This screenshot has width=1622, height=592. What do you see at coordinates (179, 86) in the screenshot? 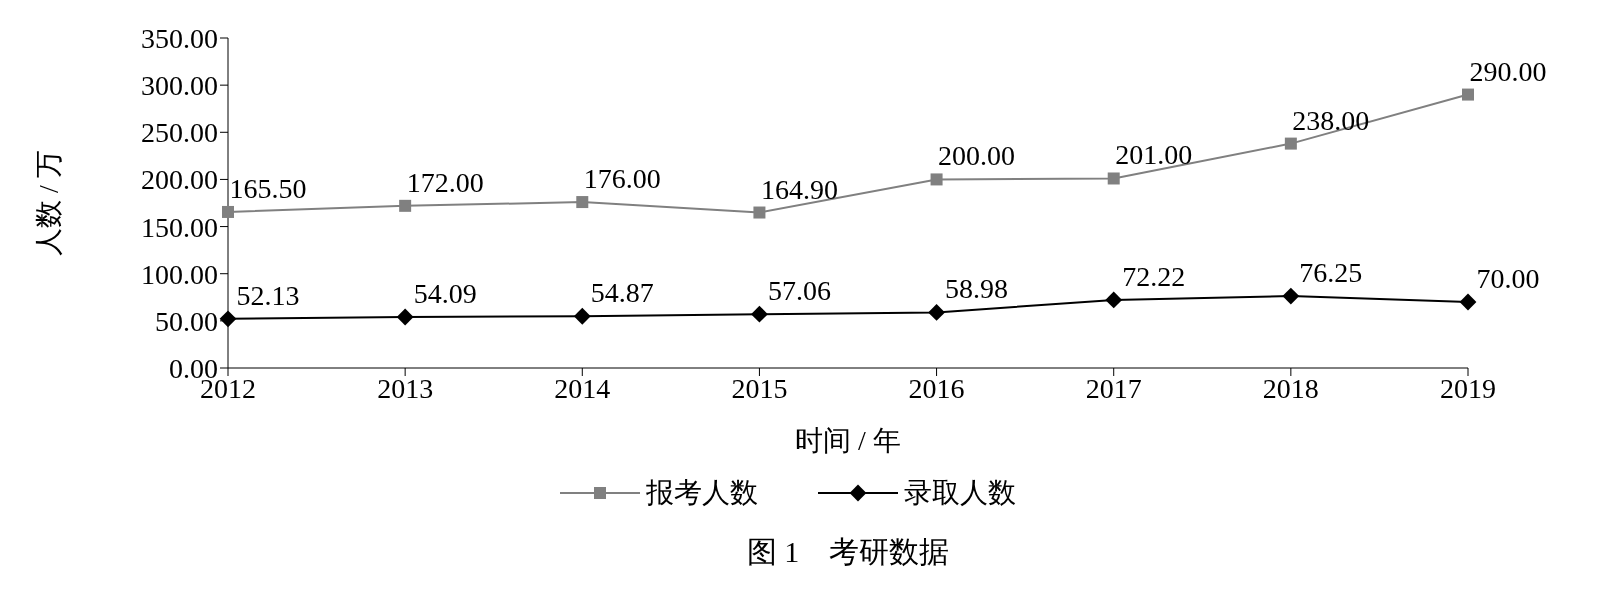
I see `y-tick-label: 300.00` at bounding box center [179, 86].